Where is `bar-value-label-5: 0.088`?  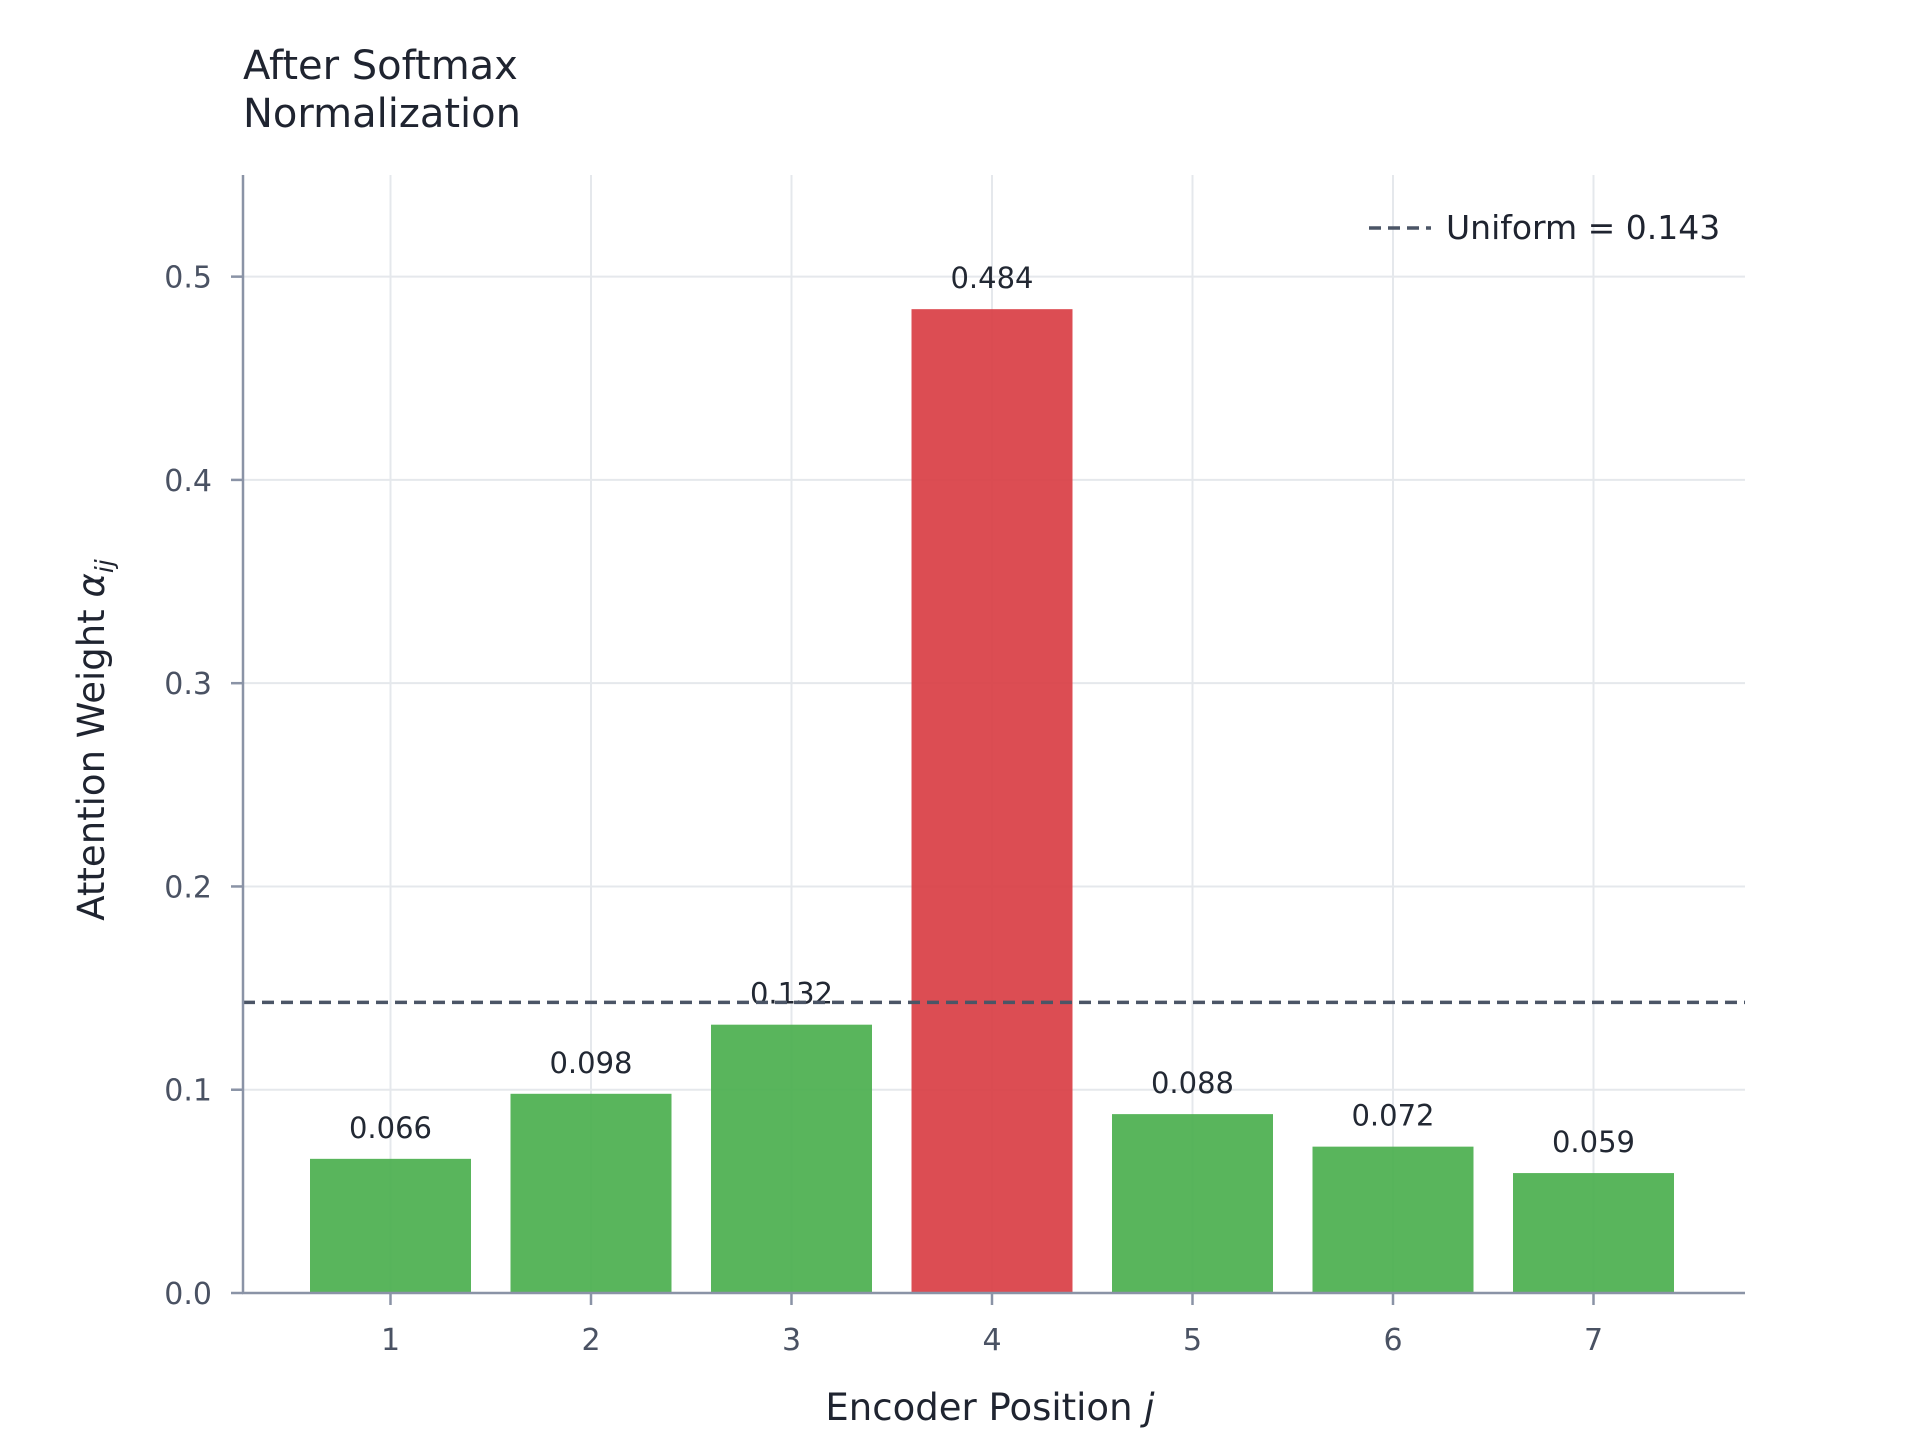 bar-value-label-5: 0.088 is located at coordinates (1192, 1083).